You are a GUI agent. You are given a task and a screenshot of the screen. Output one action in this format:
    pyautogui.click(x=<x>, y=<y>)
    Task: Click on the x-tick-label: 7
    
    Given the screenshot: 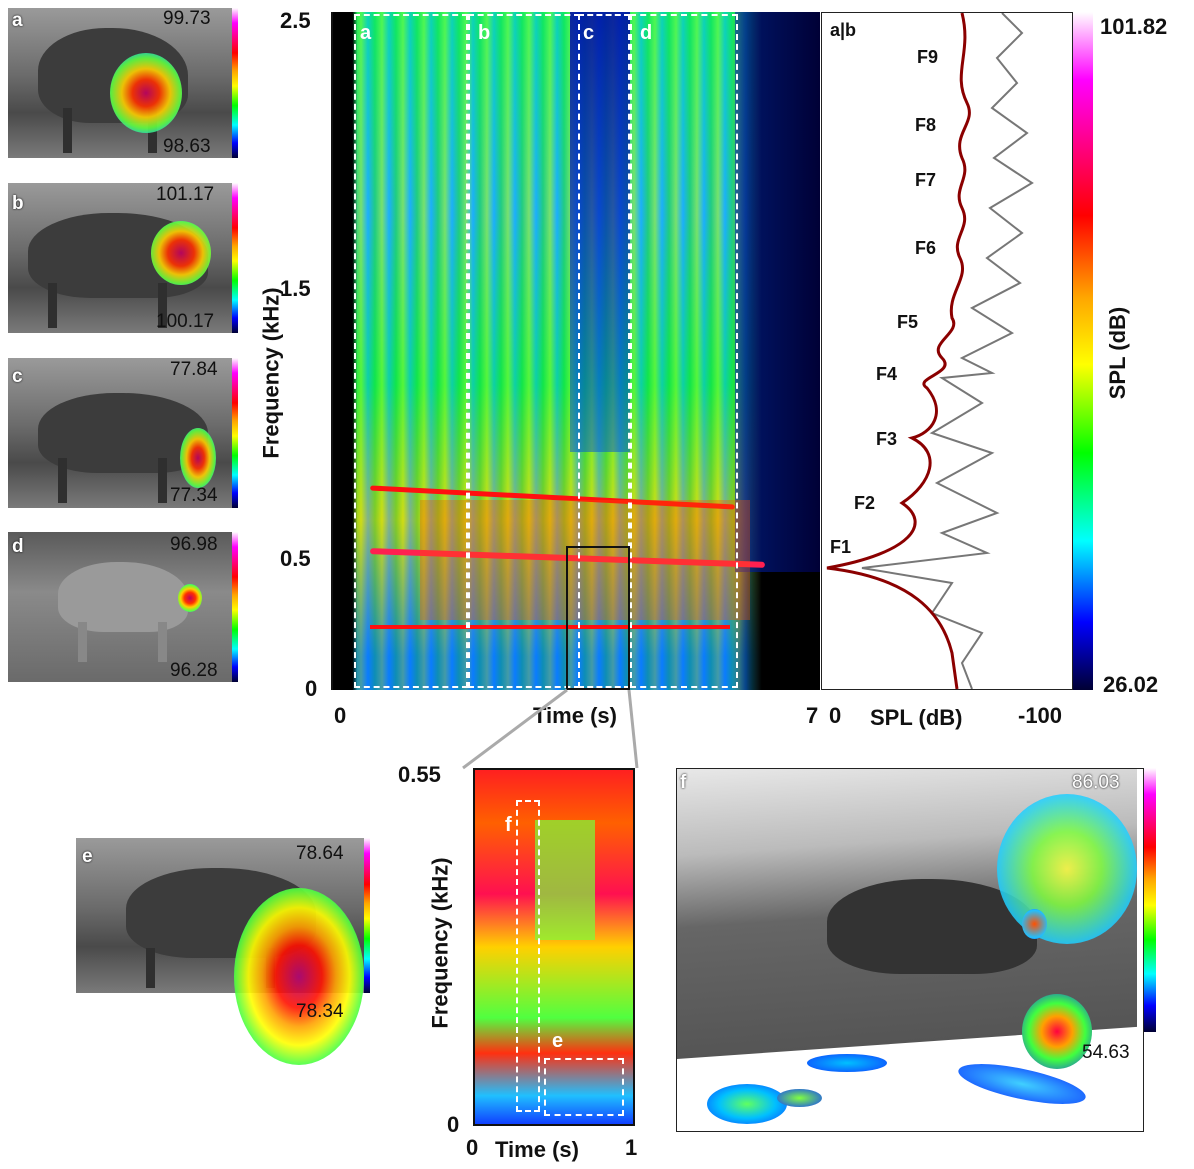 What is the action you would take?
    pyautogui.click(x=812, y=715)
    